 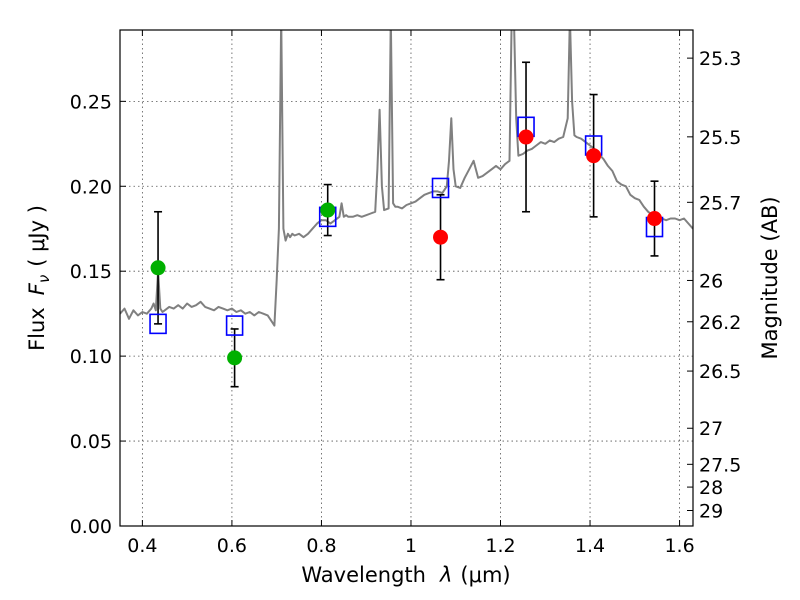 I want to click on x-tick-label: 0.8, so click(x=321, y=546).